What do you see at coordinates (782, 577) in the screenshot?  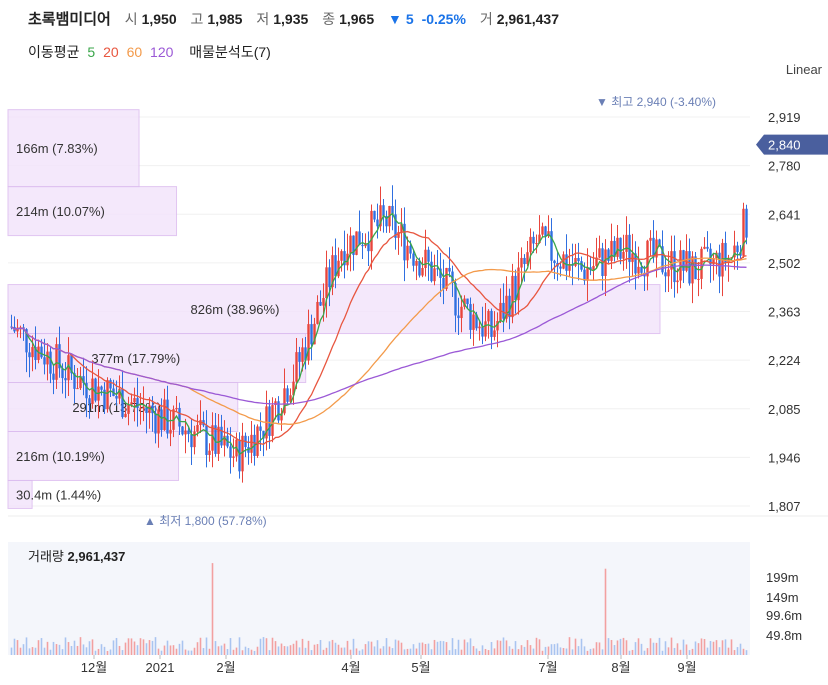 I see `volume-tick-label: 199m` at bounding box center [782, 577].